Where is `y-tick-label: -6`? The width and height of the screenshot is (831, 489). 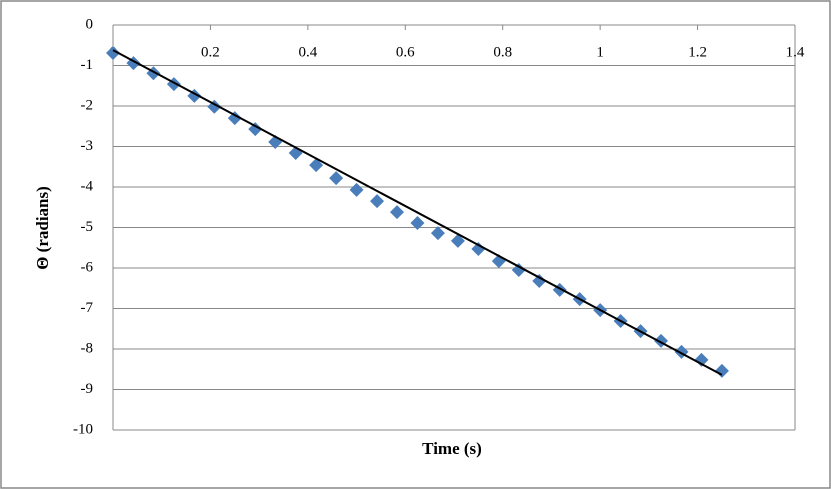 y-tick-label: -6 is located at coordinates (87, 267).